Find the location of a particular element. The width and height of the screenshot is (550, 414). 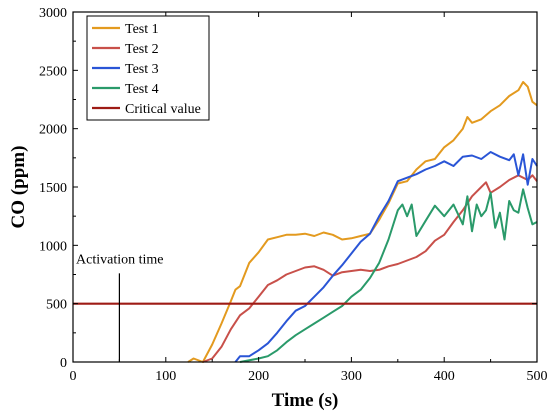

legend-label-test-3: Test 3 is located at coordinates (142, 69).